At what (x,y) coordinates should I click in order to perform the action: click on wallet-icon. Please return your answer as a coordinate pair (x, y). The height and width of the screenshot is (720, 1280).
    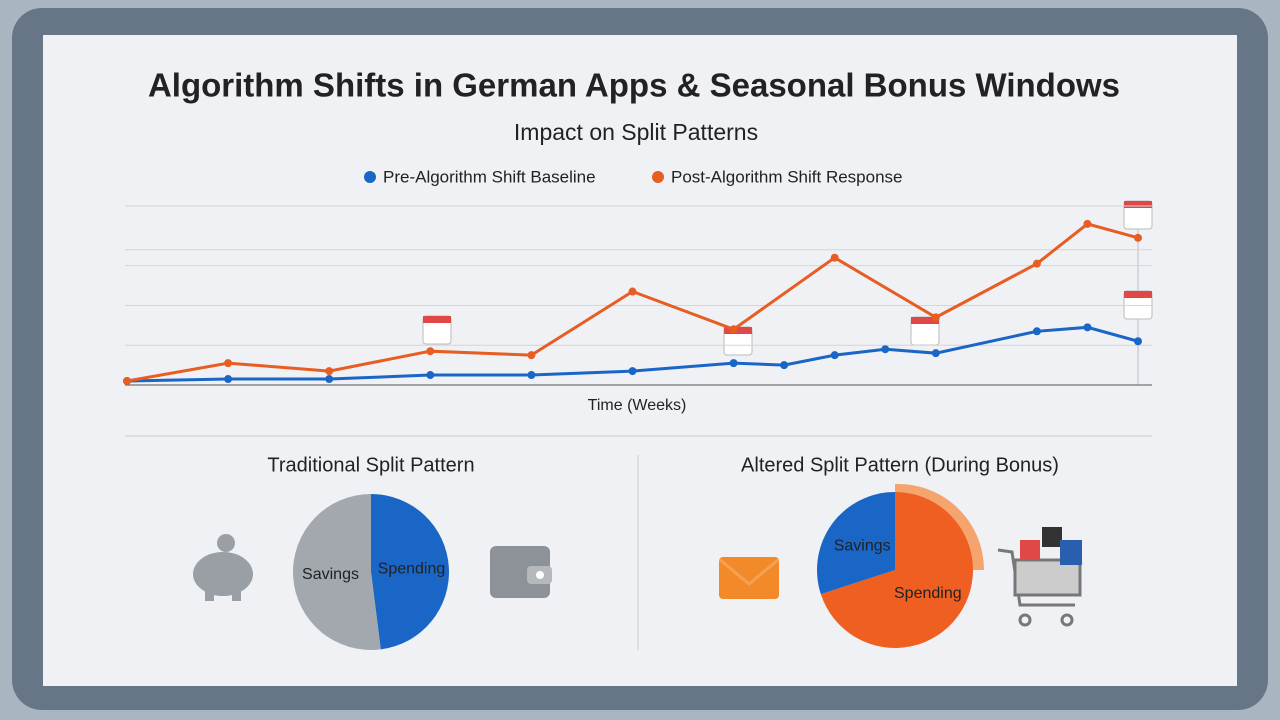
    Looking at the image, I should click on (521, 572).